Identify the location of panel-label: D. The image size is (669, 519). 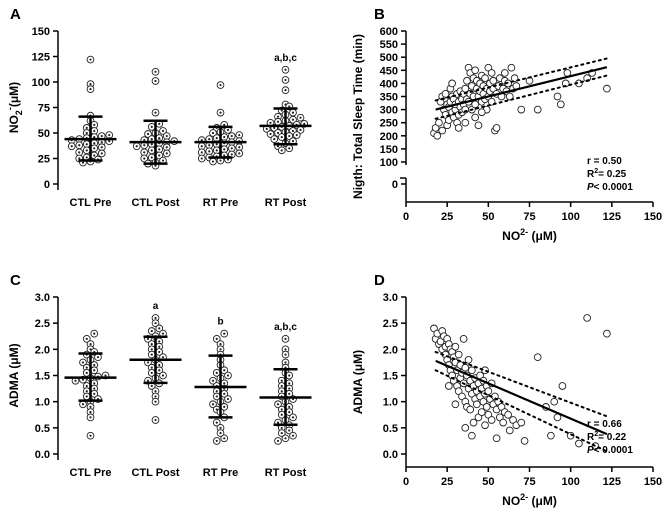
(379, 280).